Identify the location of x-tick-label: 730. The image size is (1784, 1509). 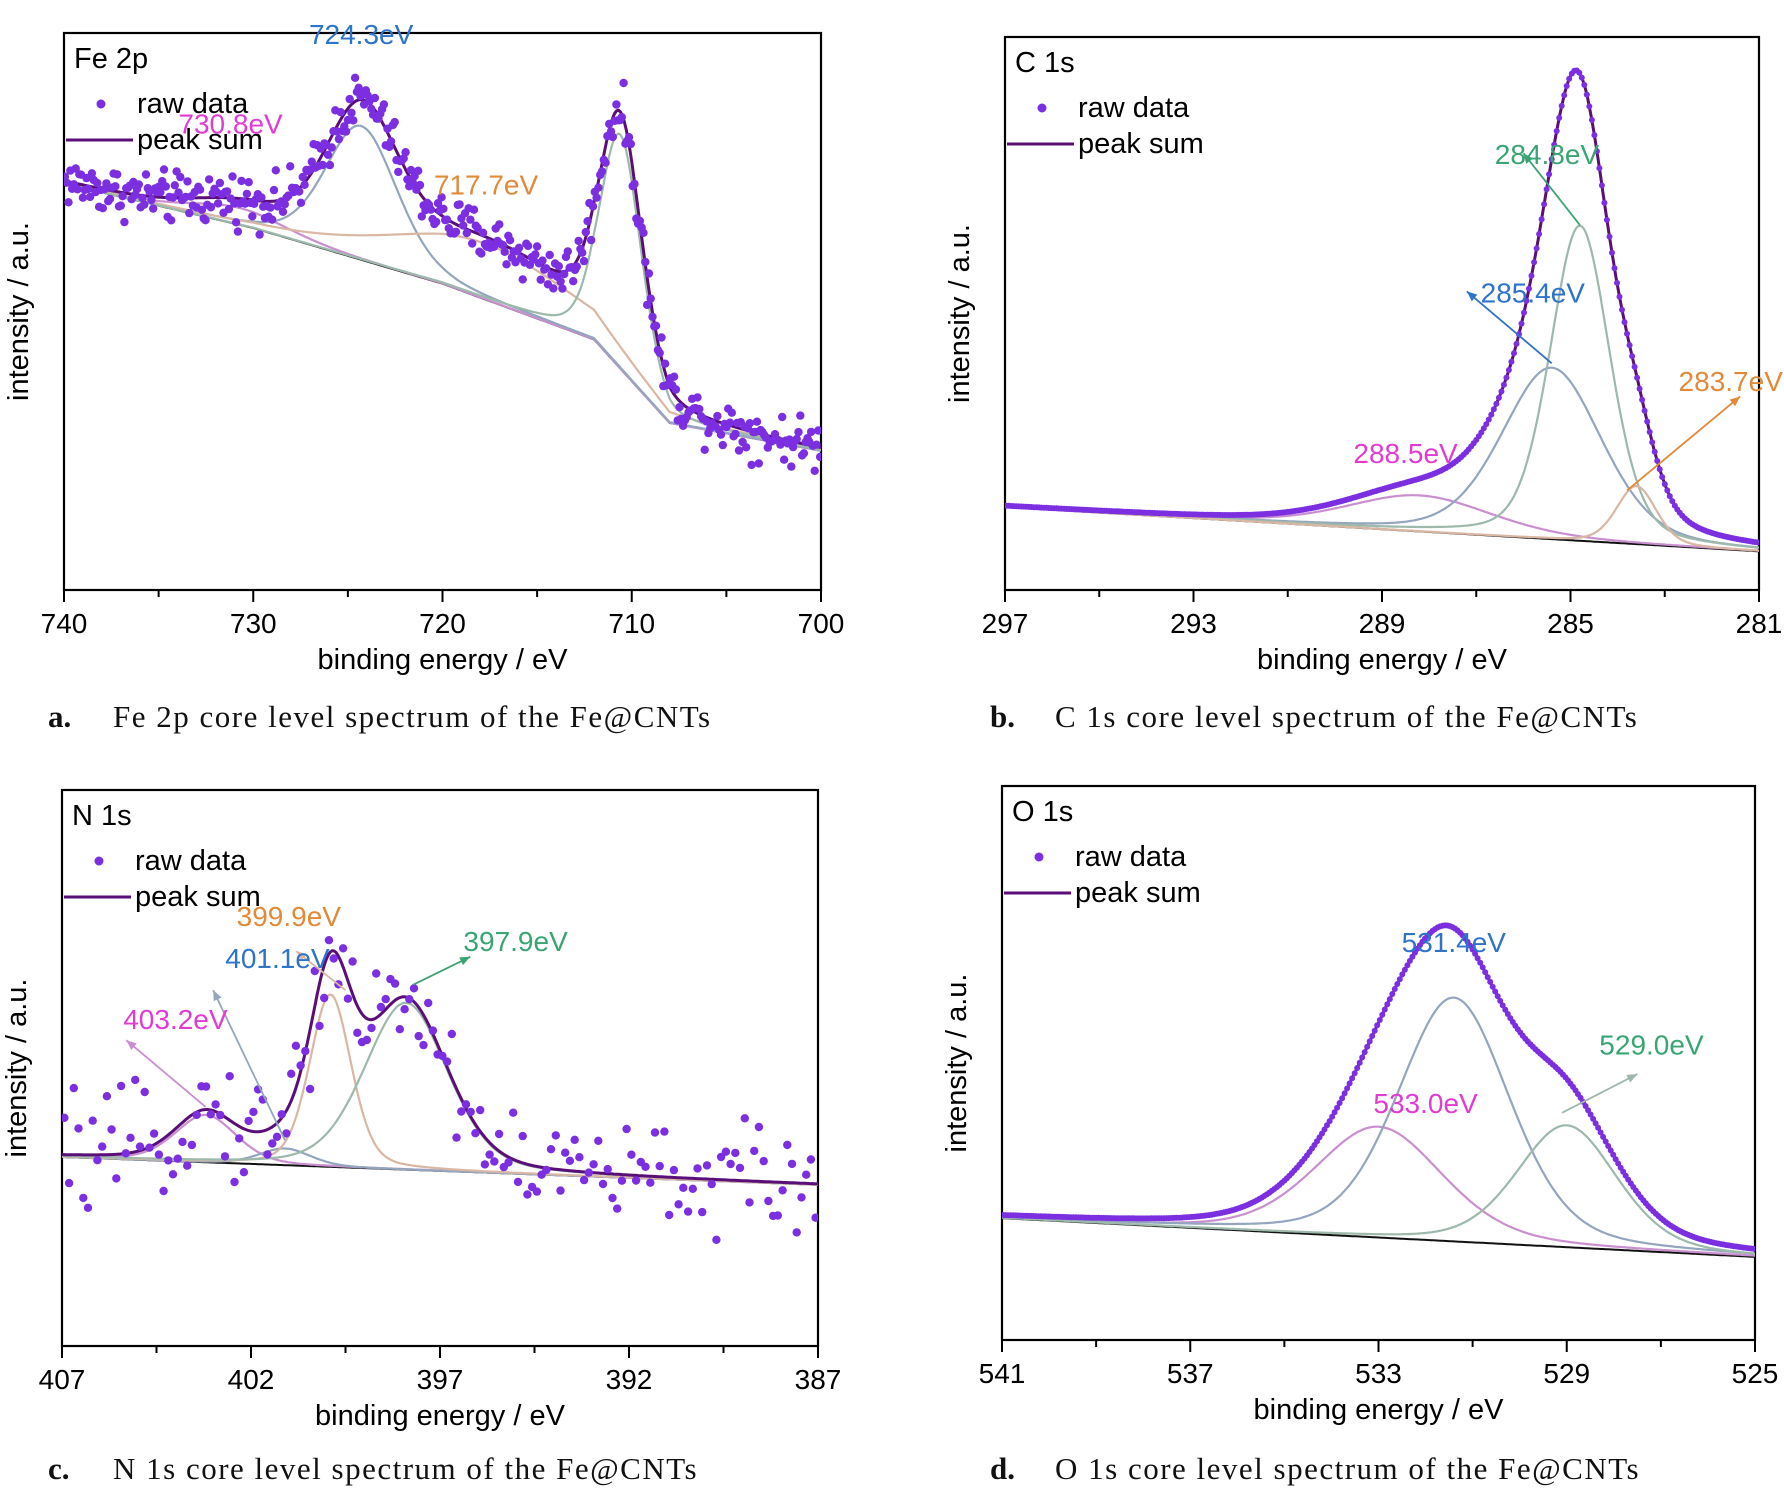
(253, 623).